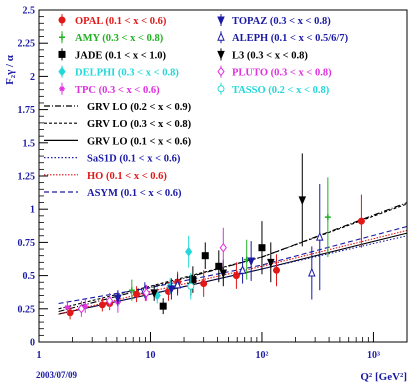 The height and width of the screenshot is (386, 409). What do you see at coordinates (27, 44) in the screenshot?
I see `y-tick-label: 2.25` at bounding box center [27, 44].